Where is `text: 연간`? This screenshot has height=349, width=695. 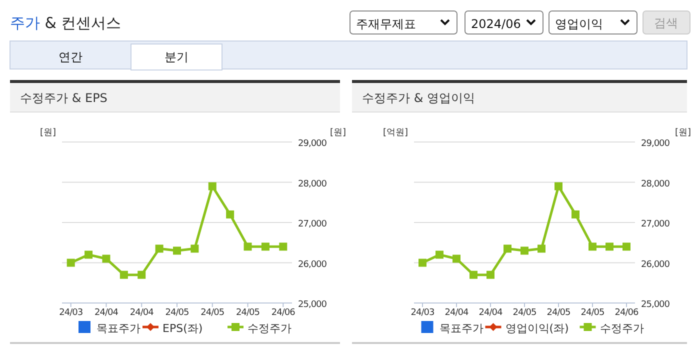 text: 연간 is located at coordinates (70, 57).